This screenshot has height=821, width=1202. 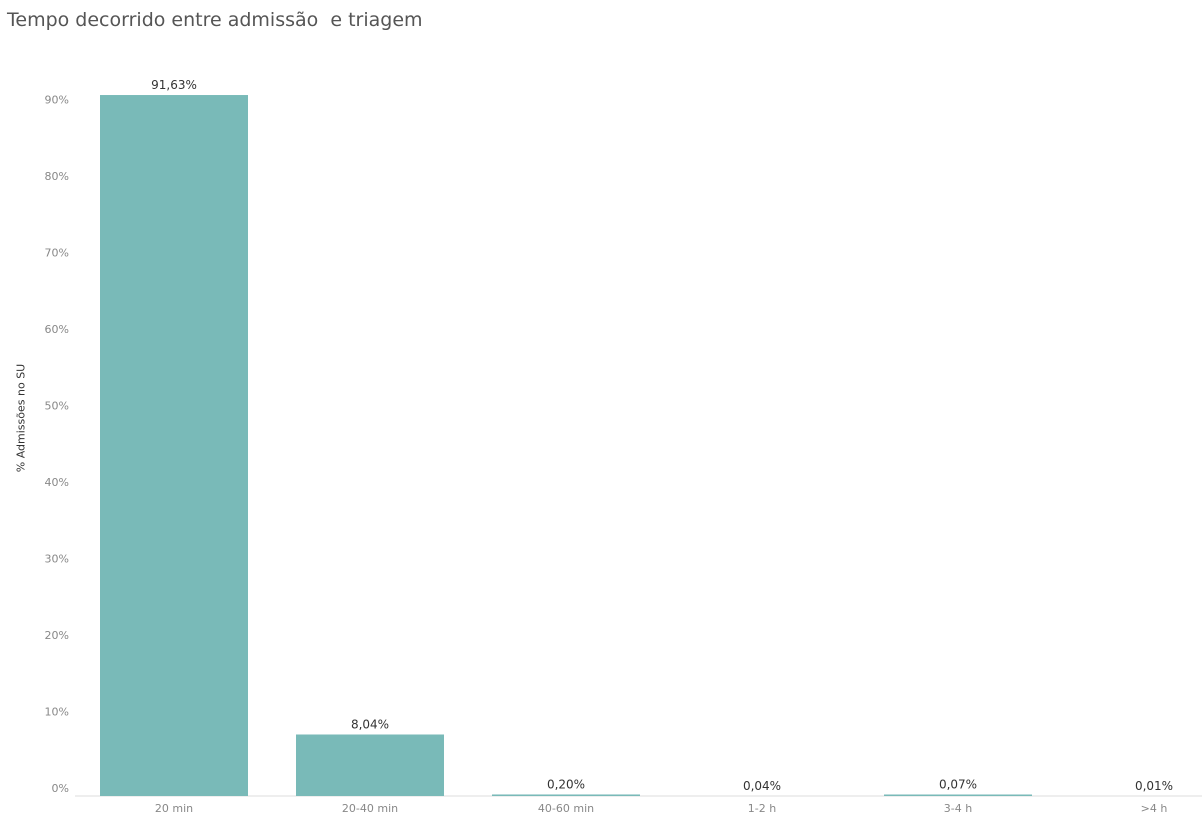 I want to click on y-tick-label: 40%, so click(x=57, y=482).